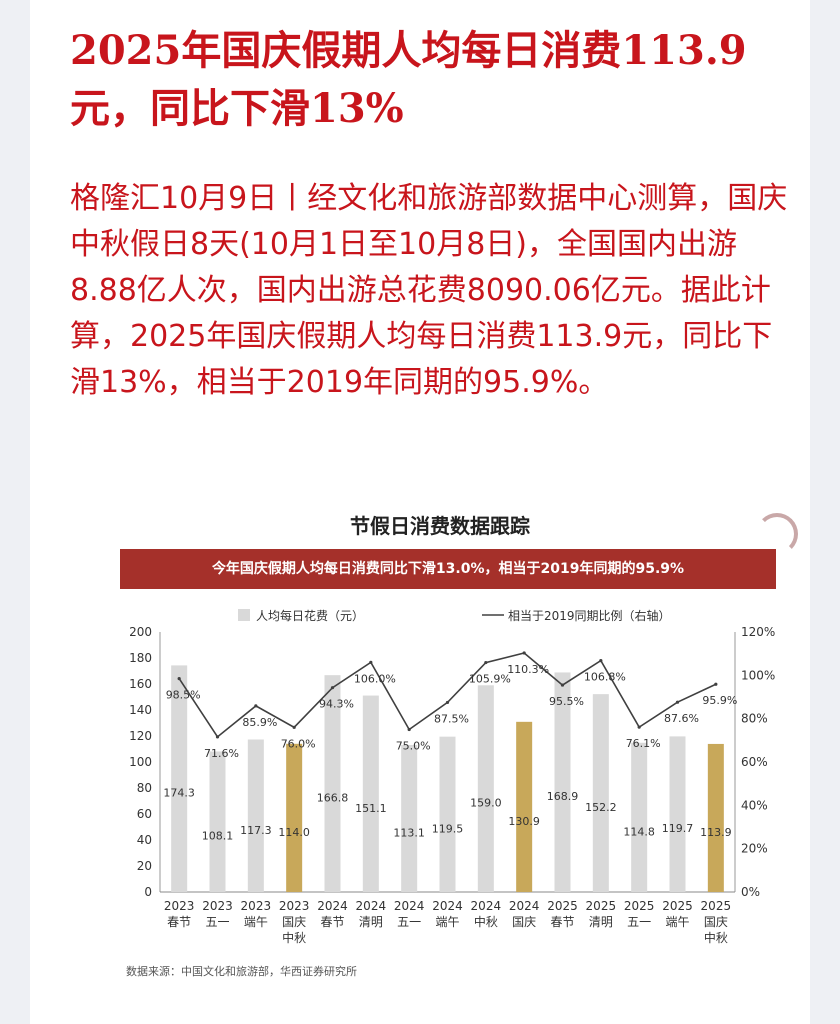 The width and height of the screenshot is (840, 1024). Describe the element at coordinates (486, 803) in the screenshot. I see `bar-value-label: 159.0` at that location.